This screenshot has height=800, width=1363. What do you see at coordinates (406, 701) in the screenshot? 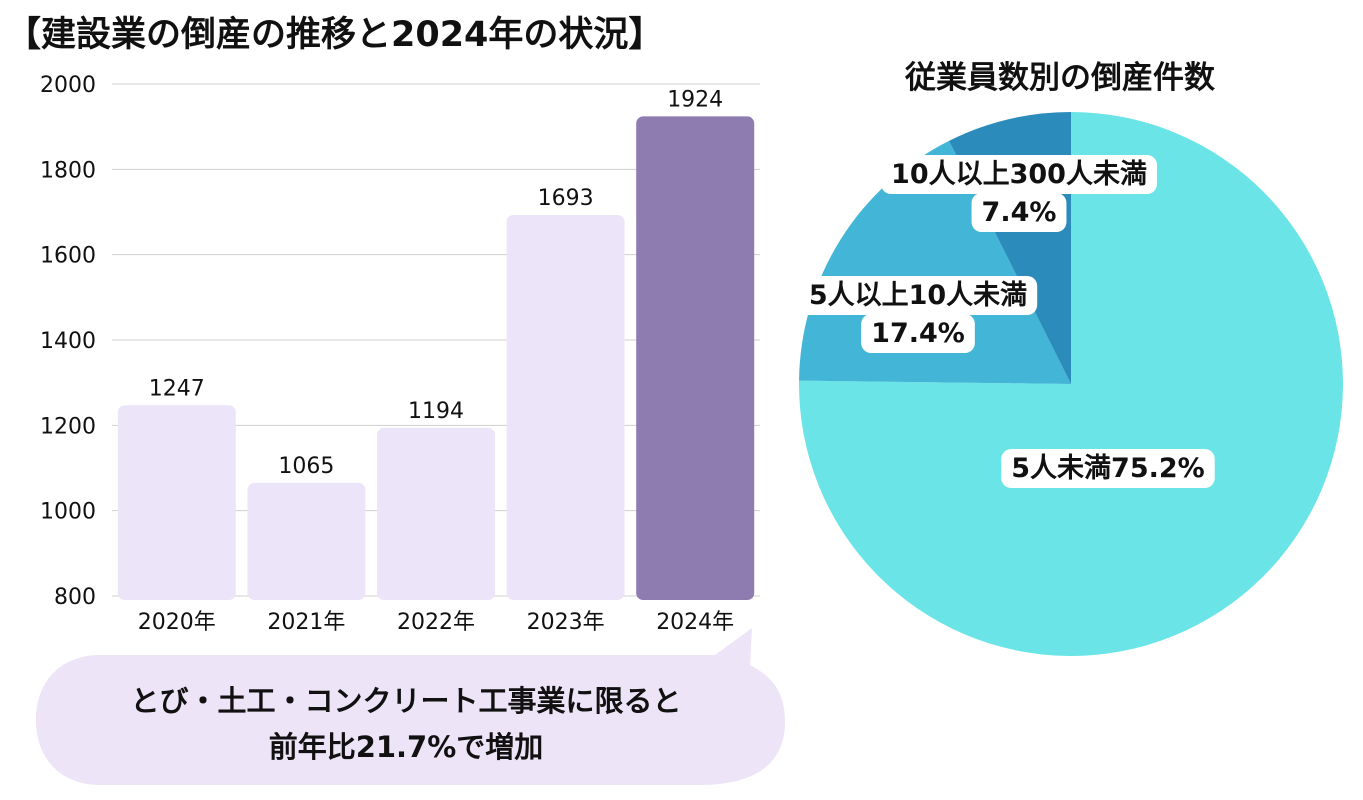
I see `callout-line-1: とび・土工・コンクリート工事業に限ると` at bounding box center [406, 701].